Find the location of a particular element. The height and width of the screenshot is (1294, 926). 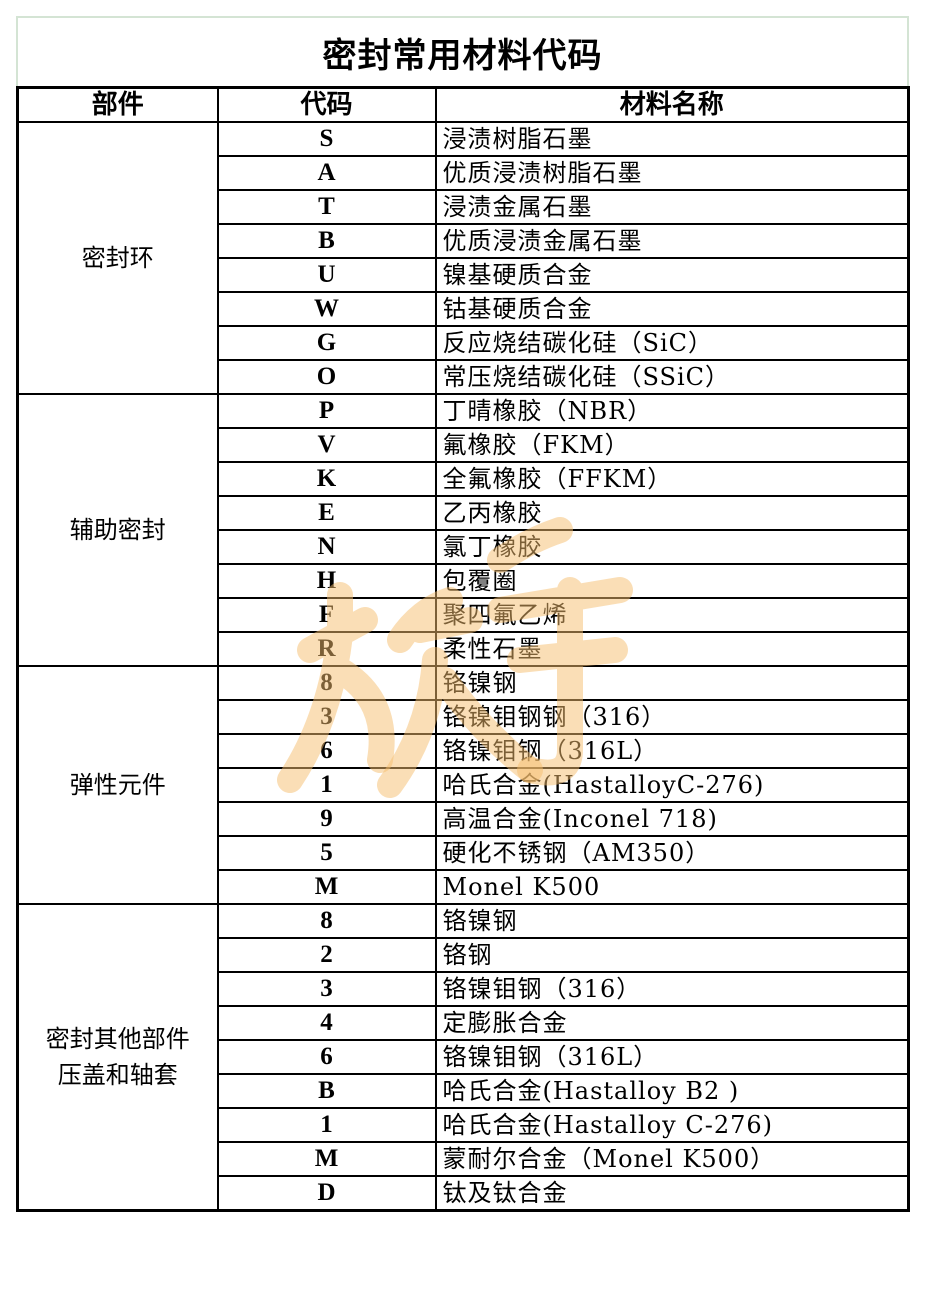

table-row: 5 硬化不锈钢（AM350） is located at coordinates (464, 853).